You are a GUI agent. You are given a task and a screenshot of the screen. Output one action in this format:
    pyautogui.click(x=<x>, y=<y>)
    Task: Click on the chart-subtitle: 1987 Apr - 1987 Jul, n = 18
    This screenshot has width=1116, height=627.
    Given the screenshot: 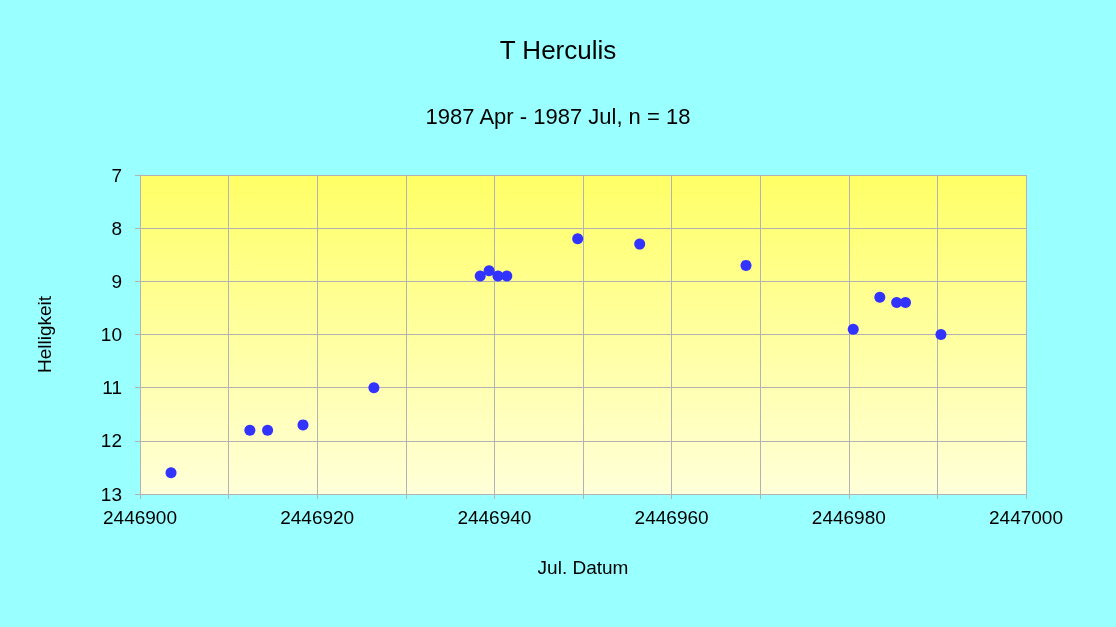 What is the action you would take?
    pyautogui.click(x=558, y=116)
    